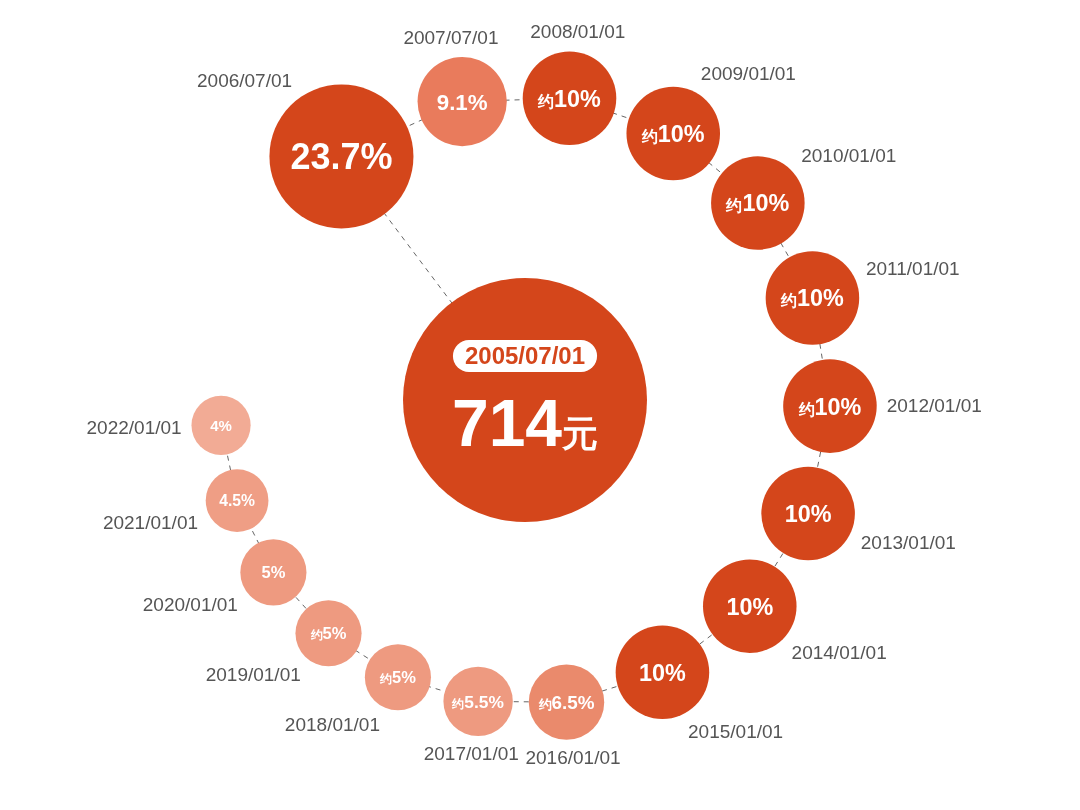  I want to click on data-label: 9.1%, so click(462, 102).